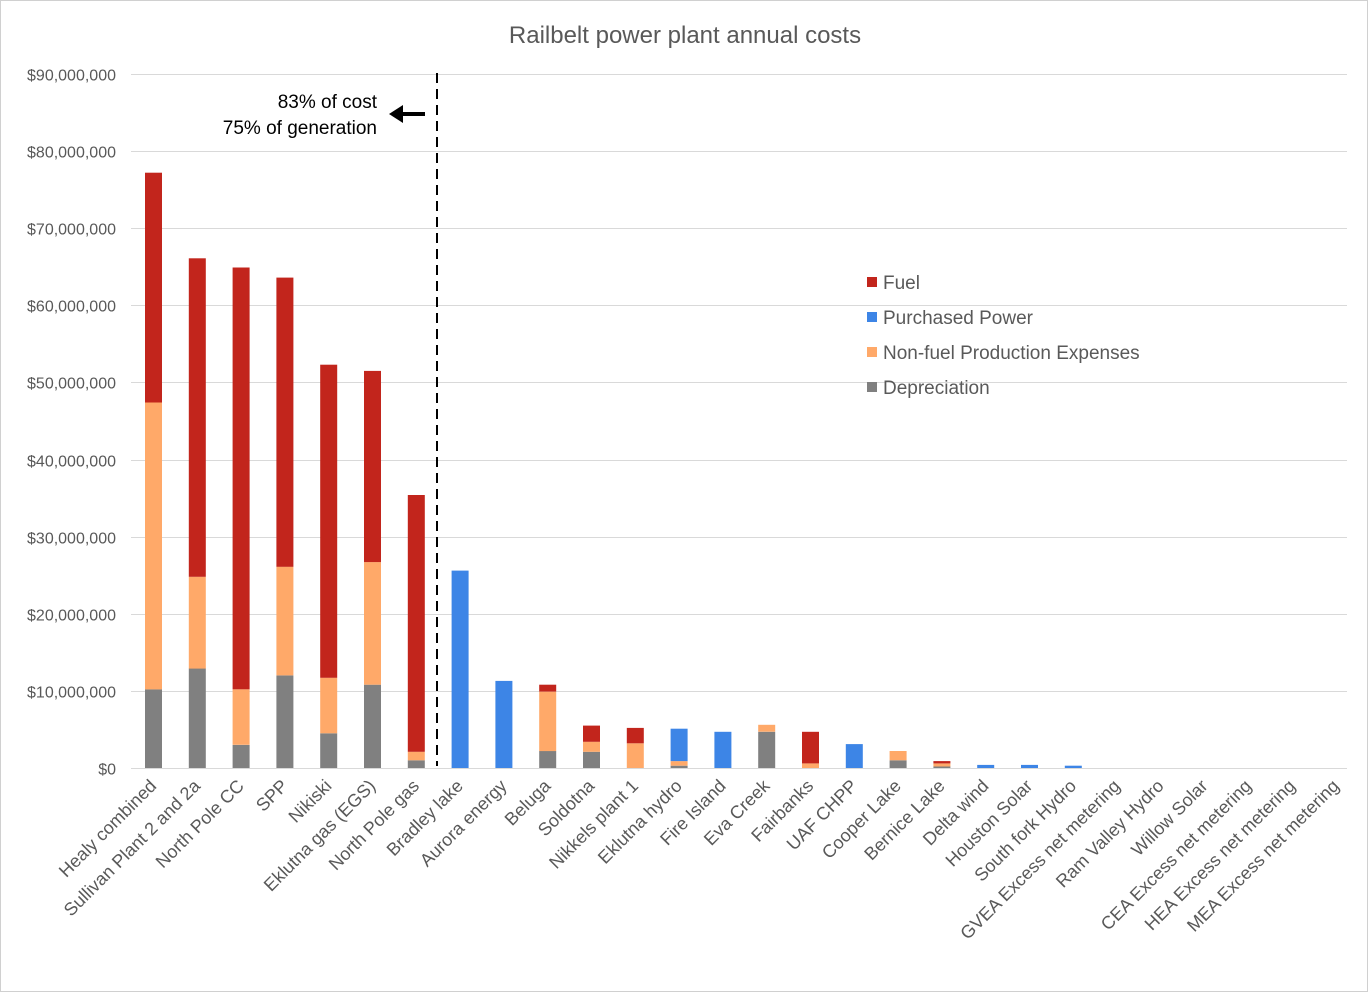 The height and width of the screenshot is (993, 1368). Describe the element at coordinates (329, 750) in the screenshot. I see `bar-nikiski-depreciation` at that location.